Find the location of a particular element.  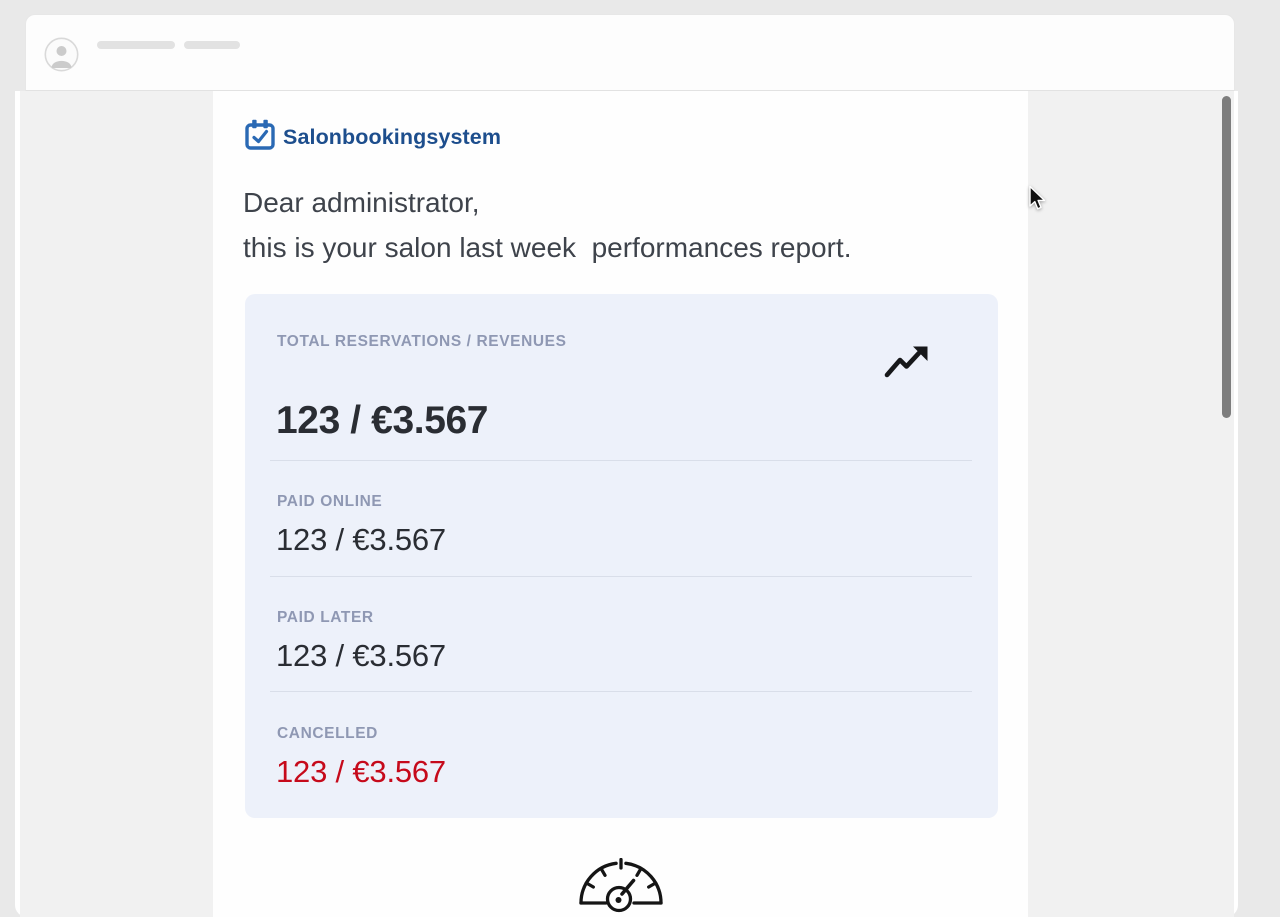

stat-label-paid-online: PAID ONLINE is located at coordinates (330, 501).